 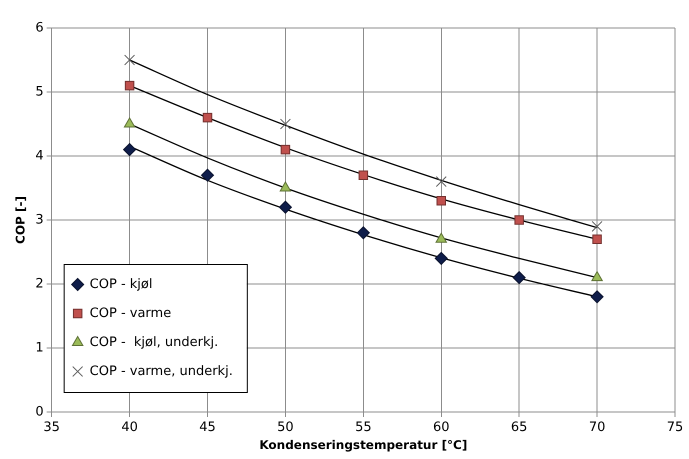 What do you see at coordinates (363, 428) in the screenshot?
I see `x-tick-label: 55` at bounding box center [363, 428].